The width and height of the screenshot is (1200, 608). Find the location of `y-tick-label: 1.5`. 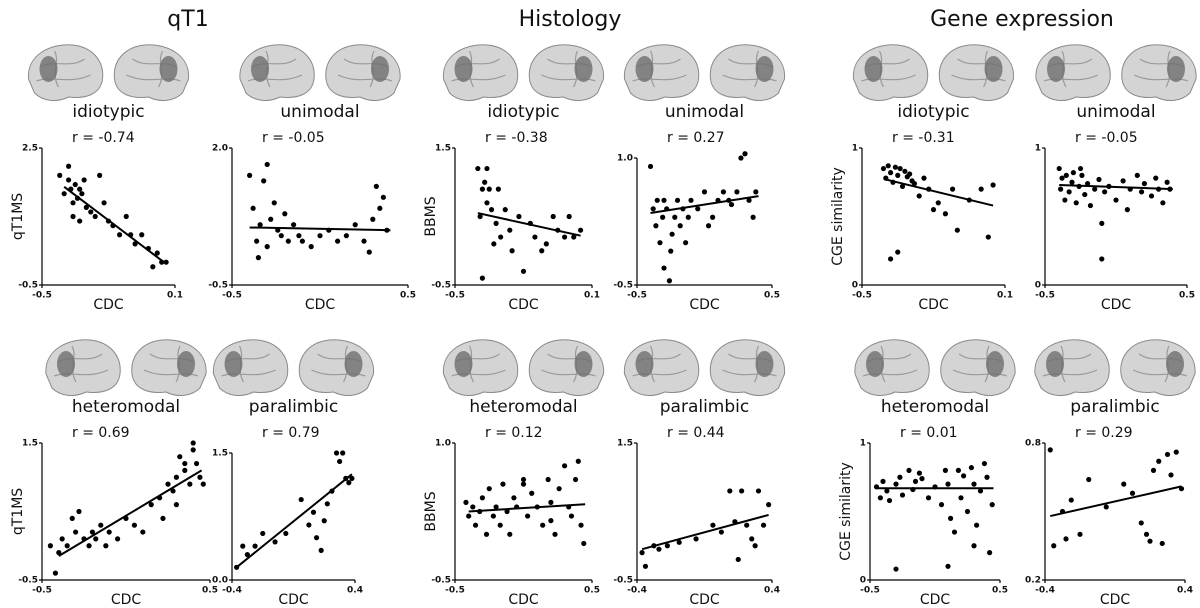

y-tick-label: 1.5 is located at coordinates (625, 444).